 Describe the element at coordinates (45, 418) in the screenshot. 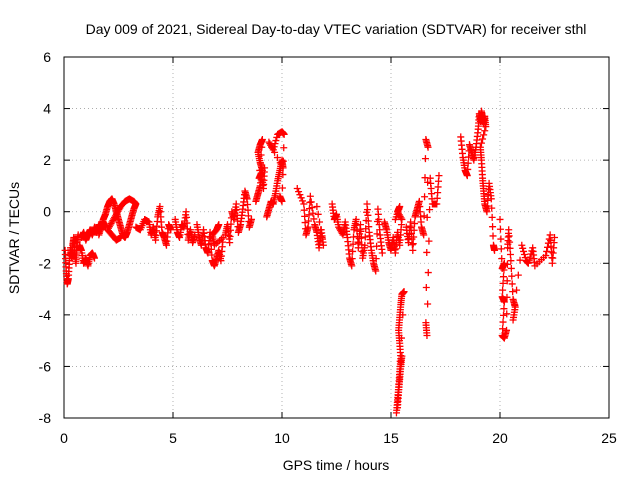

I see `y-tick-label: -8` at that location.